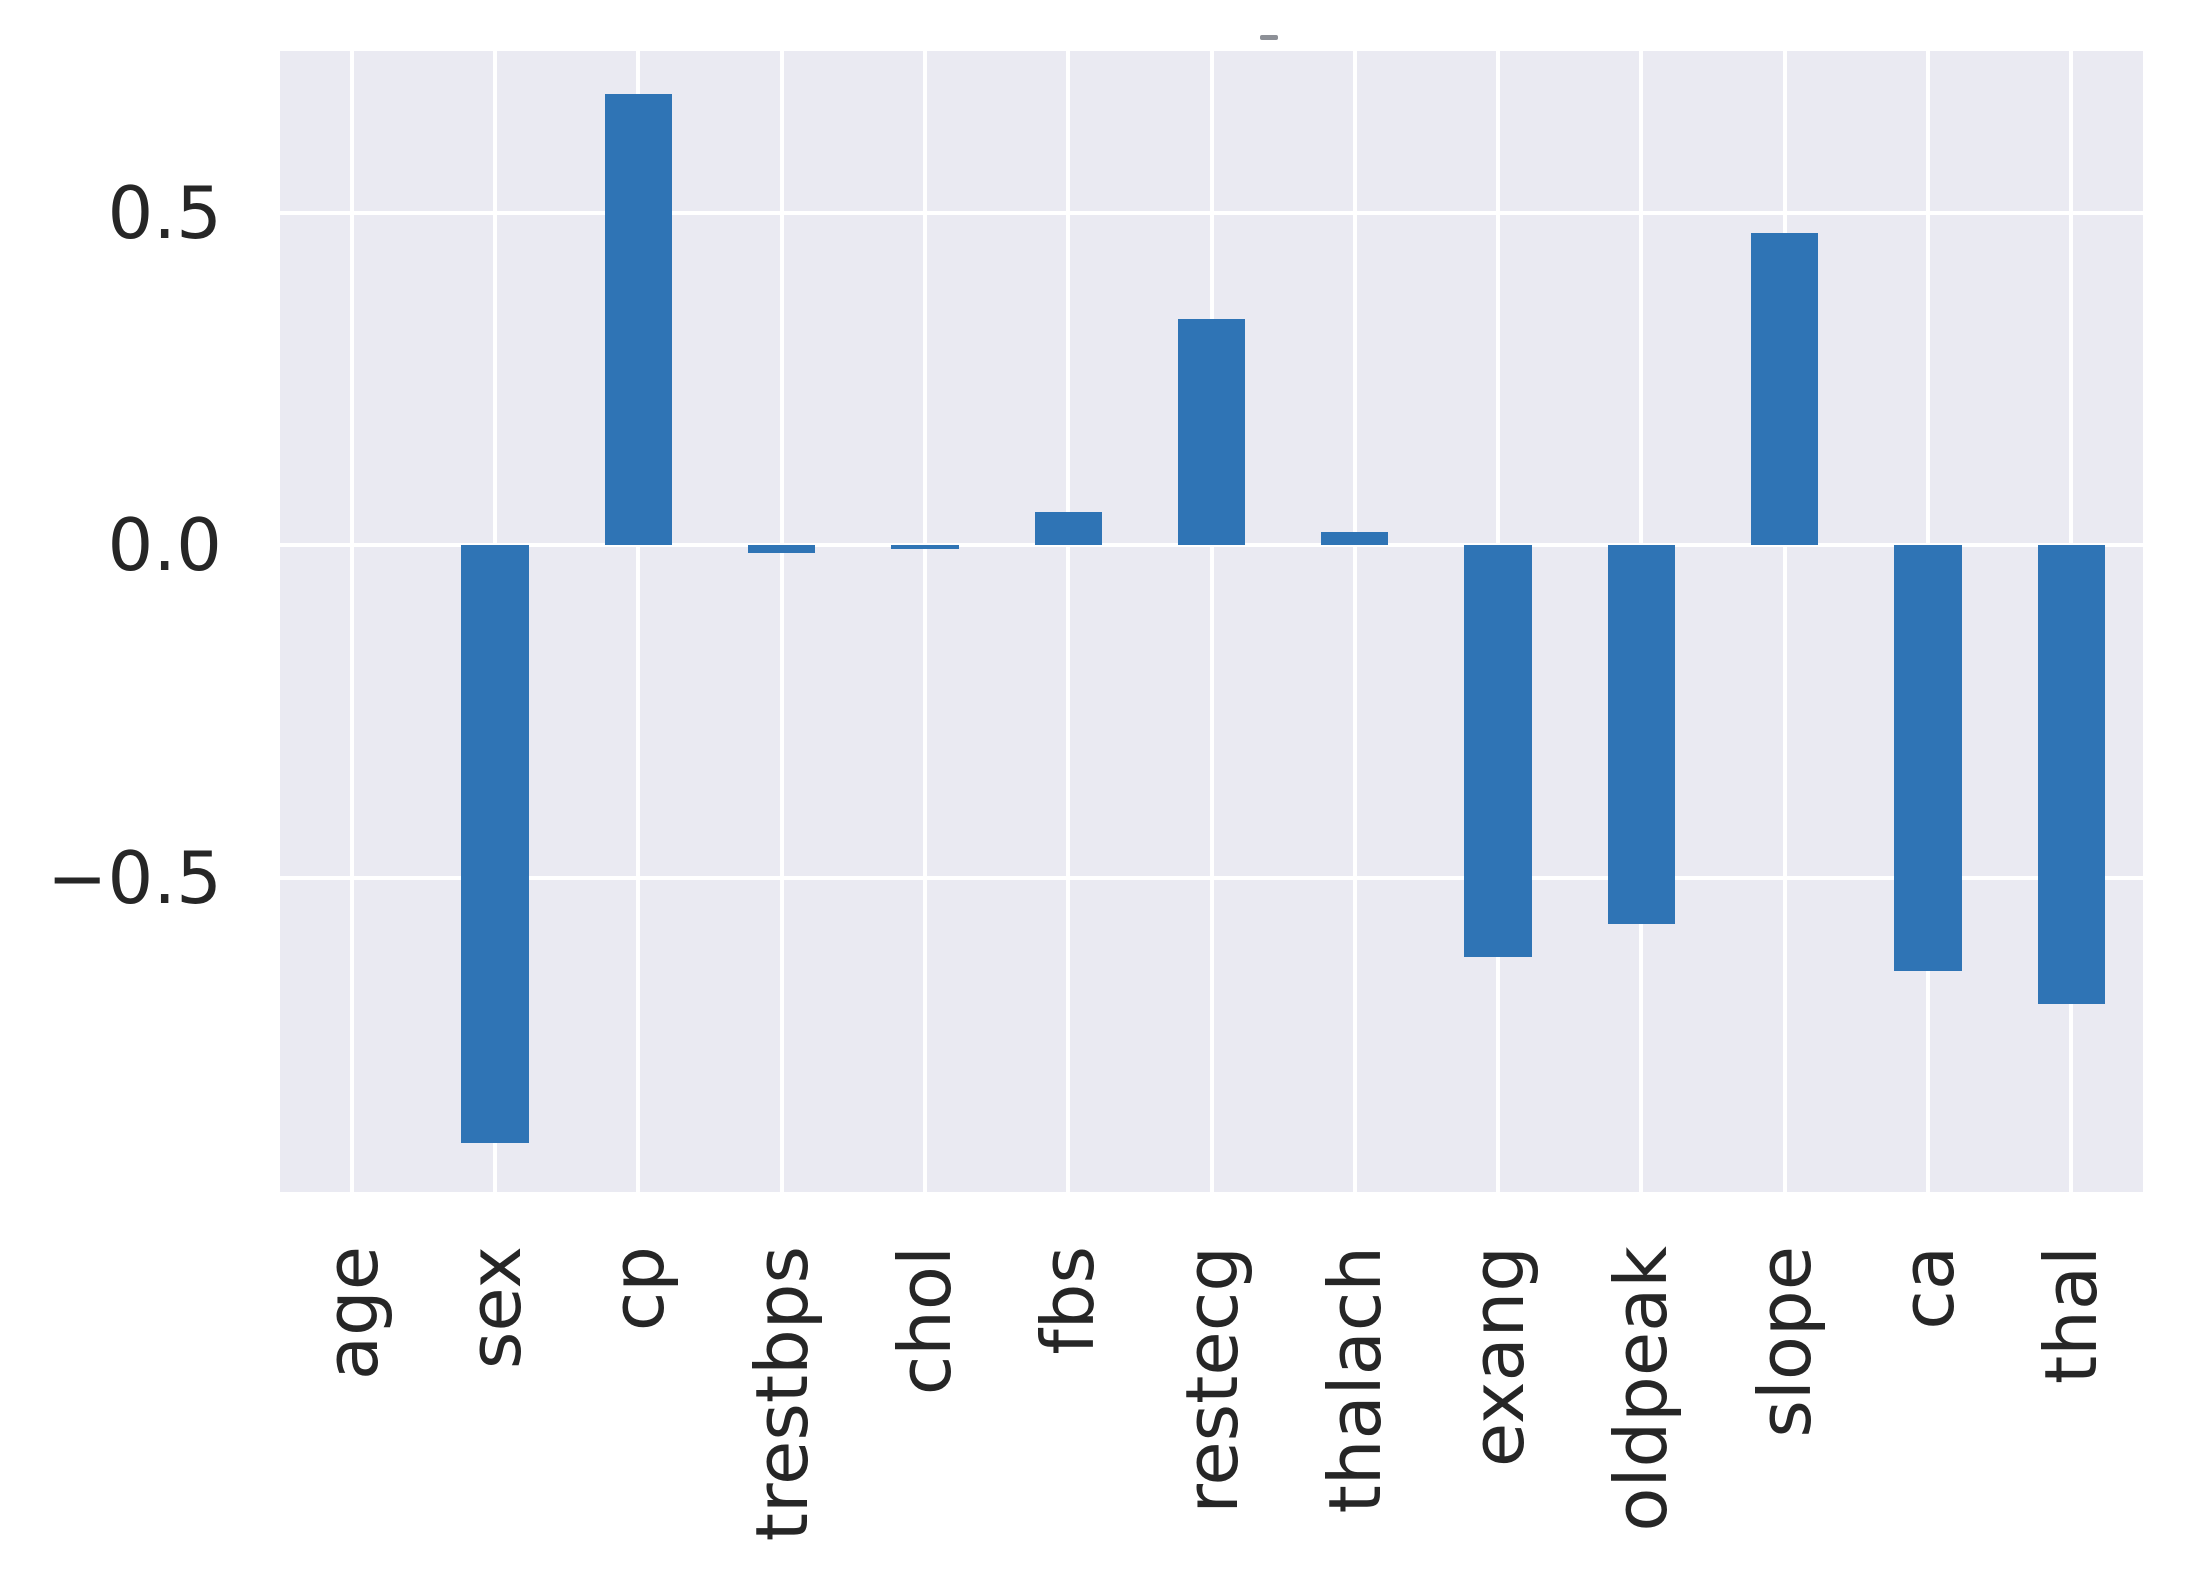  What do you see at coordinates (1641, 1389) in the screenshot?
I see `x-tick-label-oldpeak: oldpeak` at bounding box center [1641, 1389].